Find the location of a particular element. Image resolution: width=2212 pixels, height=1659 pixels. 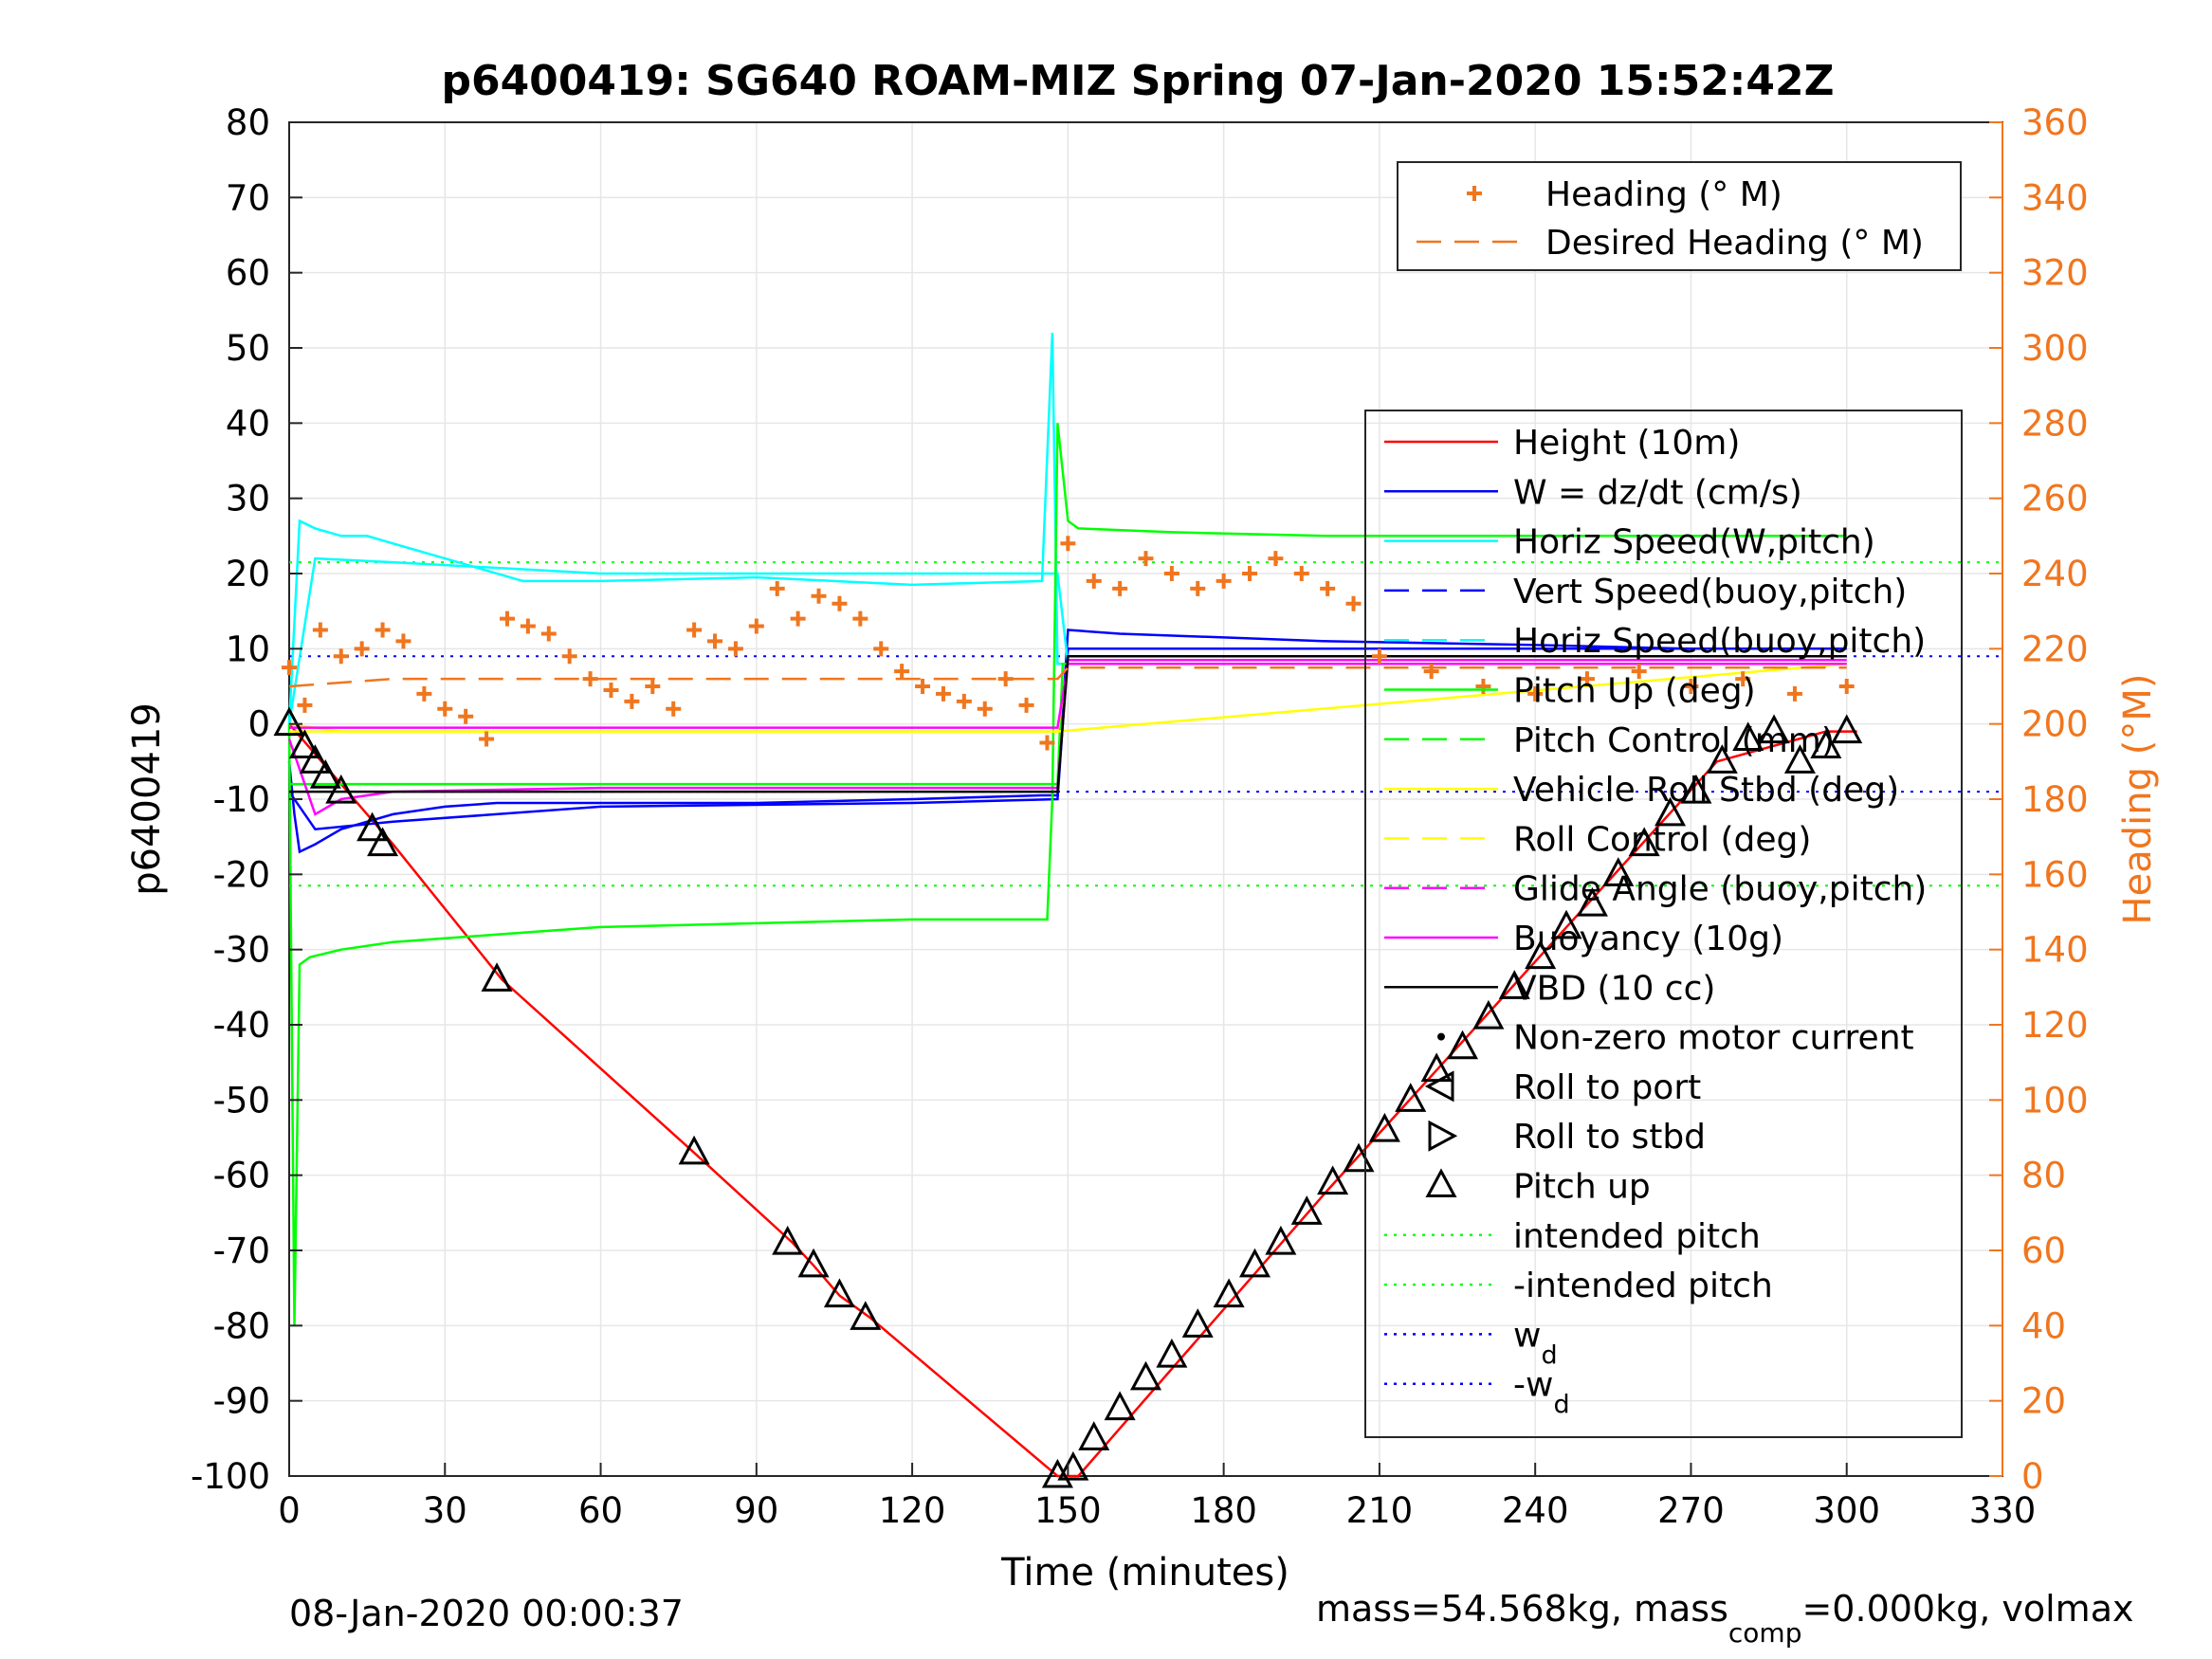

y2-tick-label: 20 is located at coordinates (2044, 1401).